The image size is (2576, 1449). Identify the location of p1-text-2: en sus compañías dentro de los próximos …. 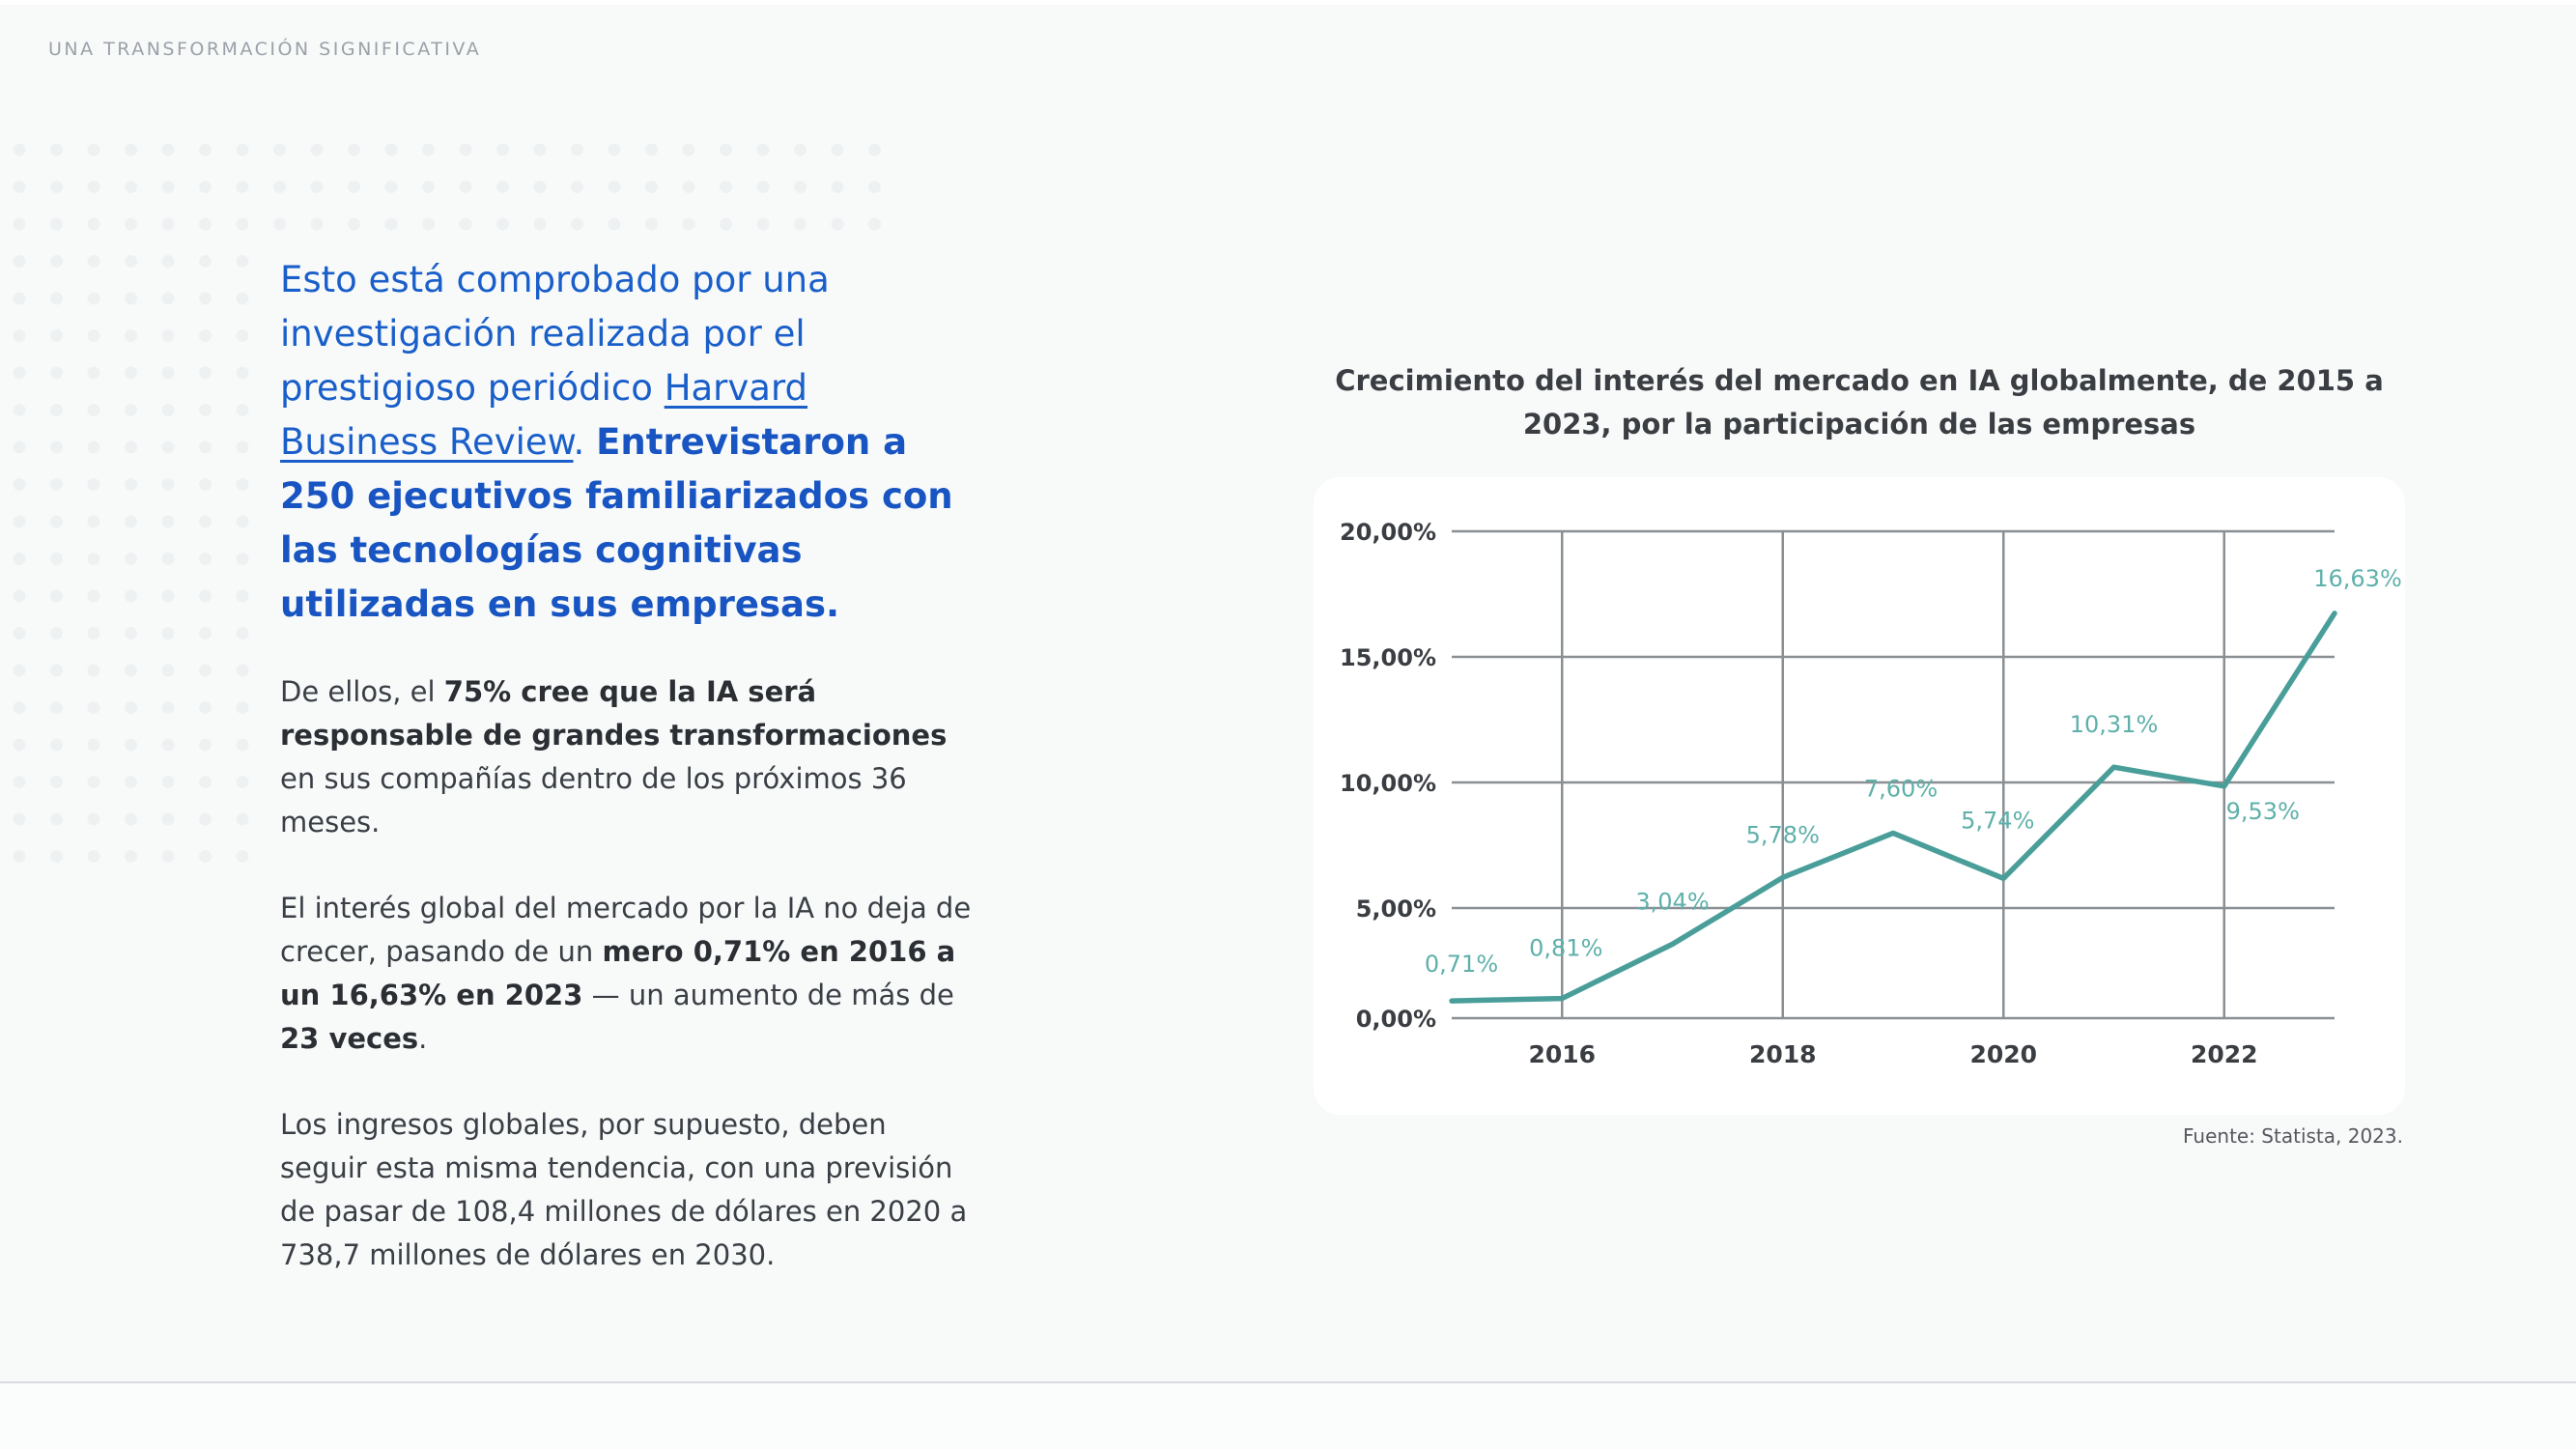
(593, 800).